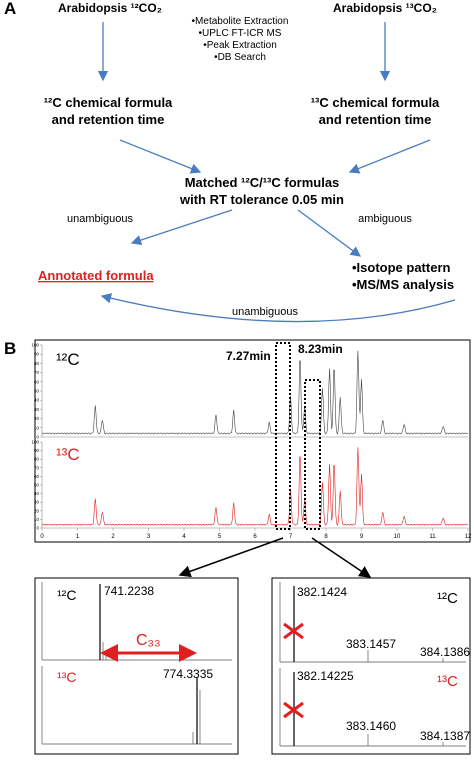 This screenshot has width=474, height=763. Describe the element at coordinates (445, 736) in the screenshot. I see `peak-label: 384.1387` at that location.